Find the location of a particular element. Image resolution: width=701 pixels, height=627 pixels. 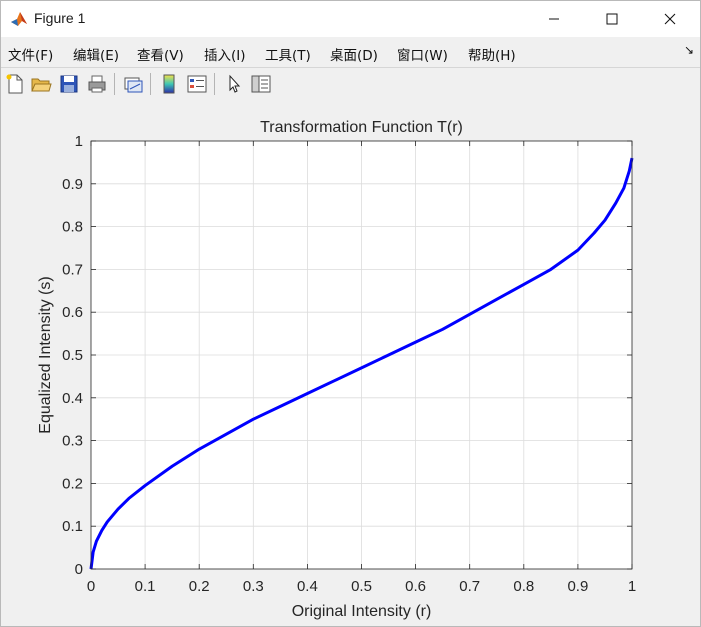

menu-tools: 工具(T) is located at coordinates (288, 56).